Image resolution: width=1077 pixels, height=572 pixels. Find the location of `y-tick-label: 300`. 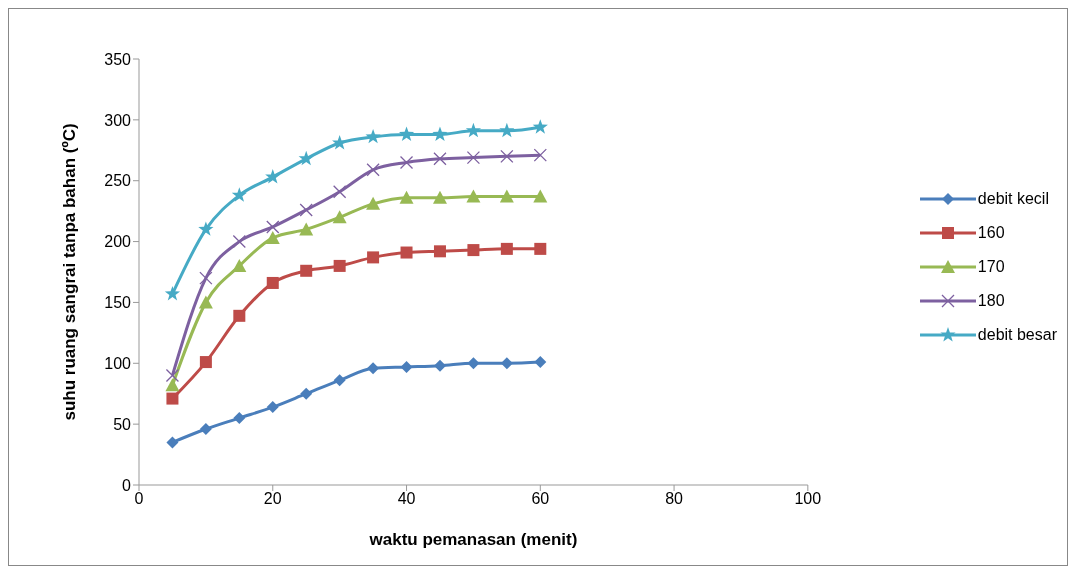

y-tick-label: 300 is located at coordinates (118, 120).